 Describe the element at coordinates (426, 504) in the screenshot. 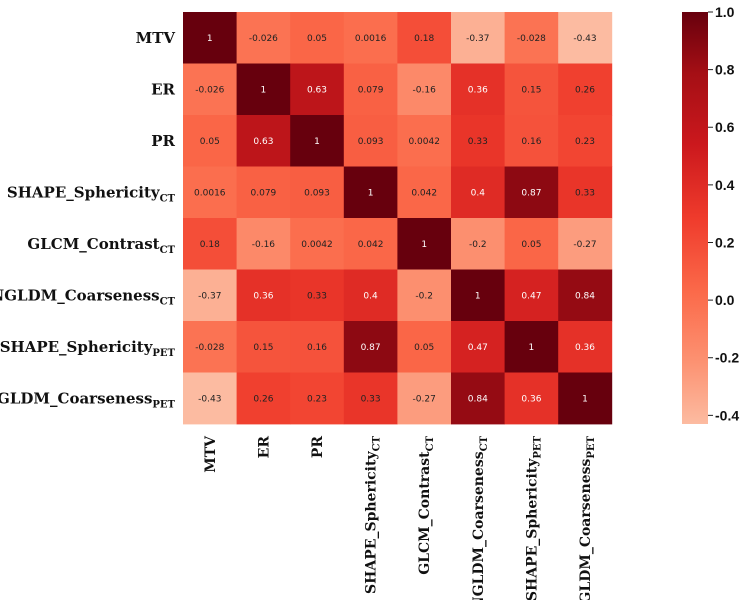

I see `column-label-4: GLCM_ContrastCT` at that location.